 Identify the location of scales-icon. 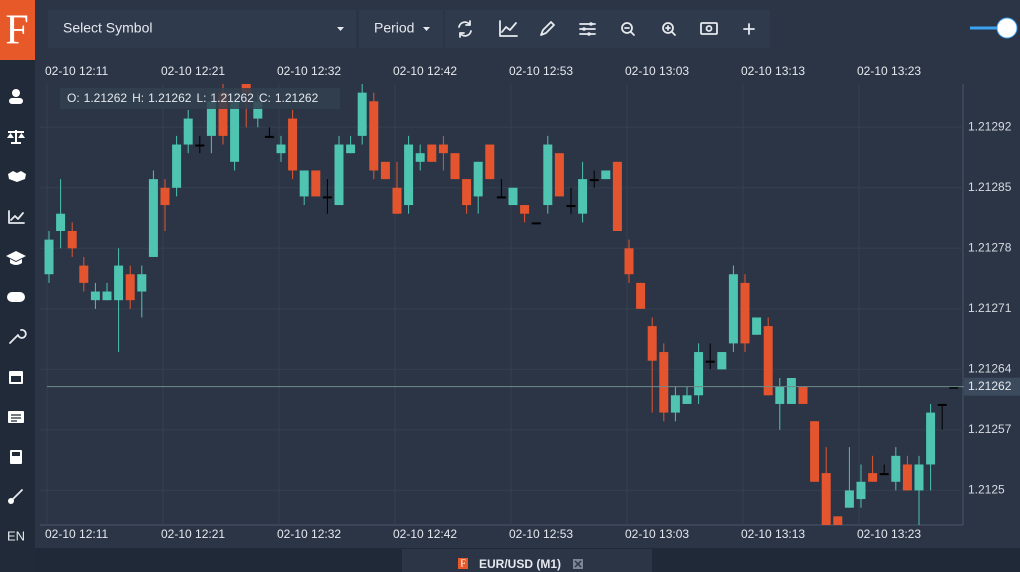
(16, 137).